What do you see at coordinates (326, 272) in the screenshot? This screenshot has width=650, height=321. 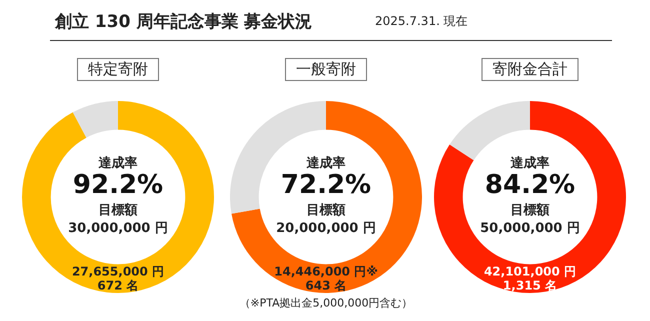 I see `text: 14,446,000 円※` at bounding box center [326, 272].